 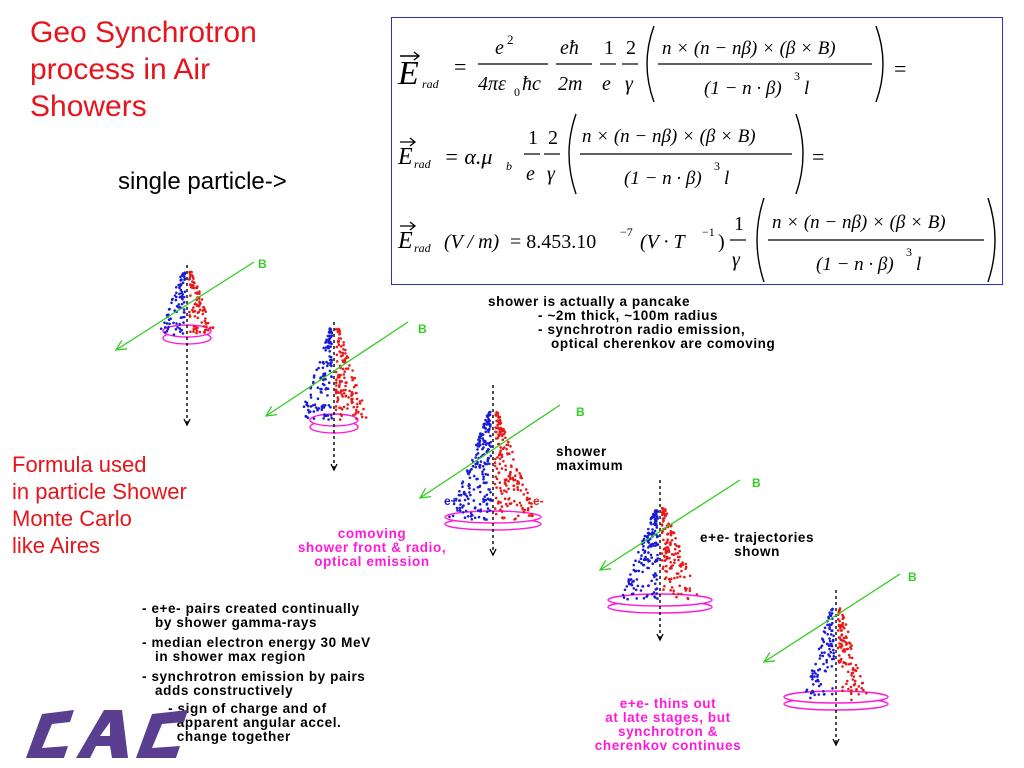 What do you see at coordinates (708, 232) in the screenshot?
I see `eq3-unit-exp: −1` at bounding box center [708, 232].